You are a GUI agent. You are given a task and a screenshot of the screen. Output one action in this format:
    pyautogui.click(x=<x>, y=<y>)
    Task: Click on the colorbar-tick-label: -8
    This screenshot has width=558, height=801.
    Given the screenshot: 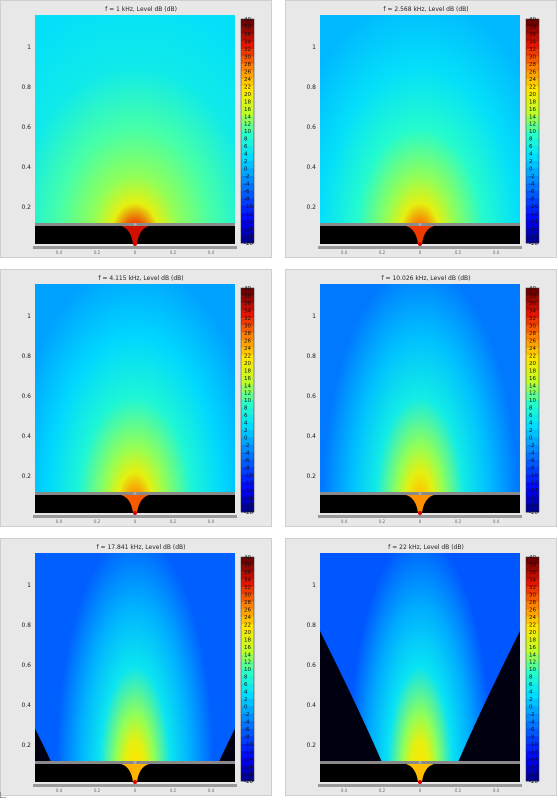 What is the action you would take?
    pyautogui.click(x=532, y=468)
    